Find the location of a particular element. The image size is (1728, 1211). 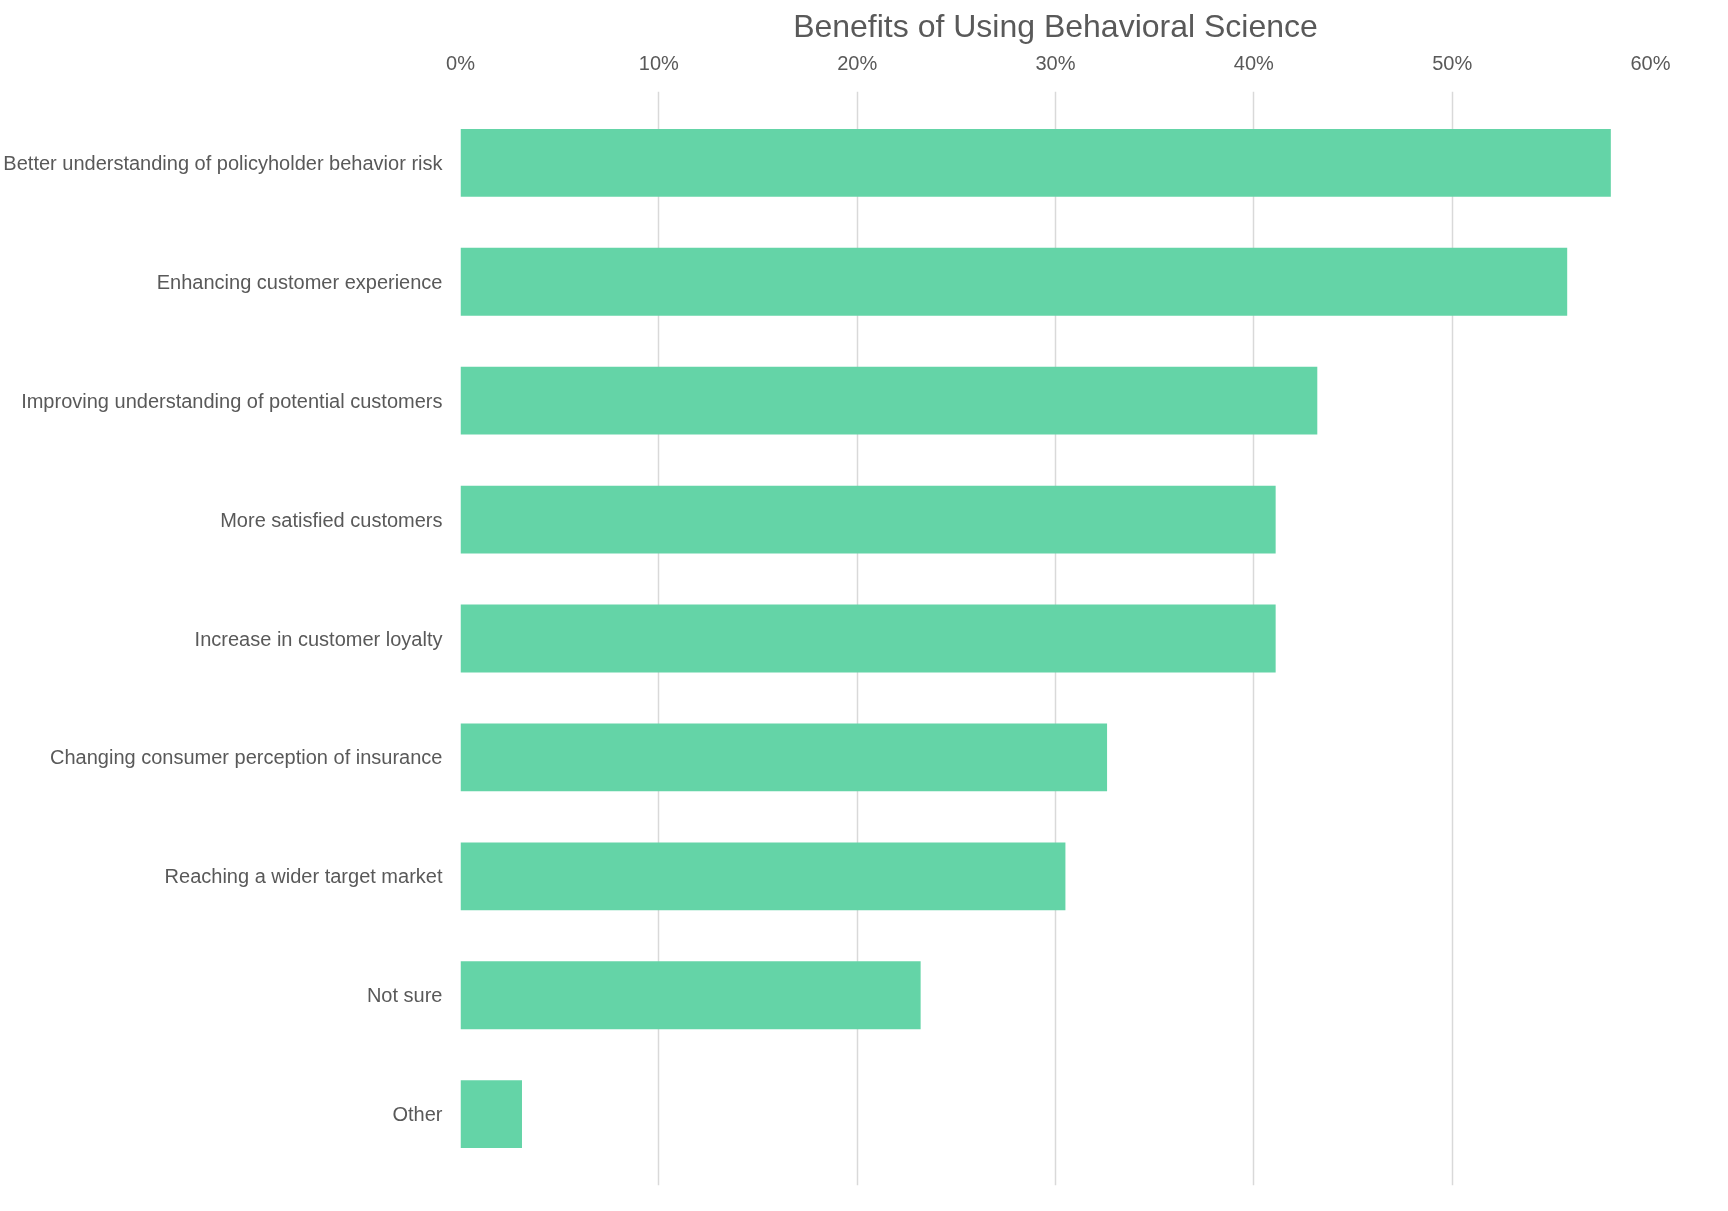

x-tick-label: 40% is located at coordinates (1254, 62).